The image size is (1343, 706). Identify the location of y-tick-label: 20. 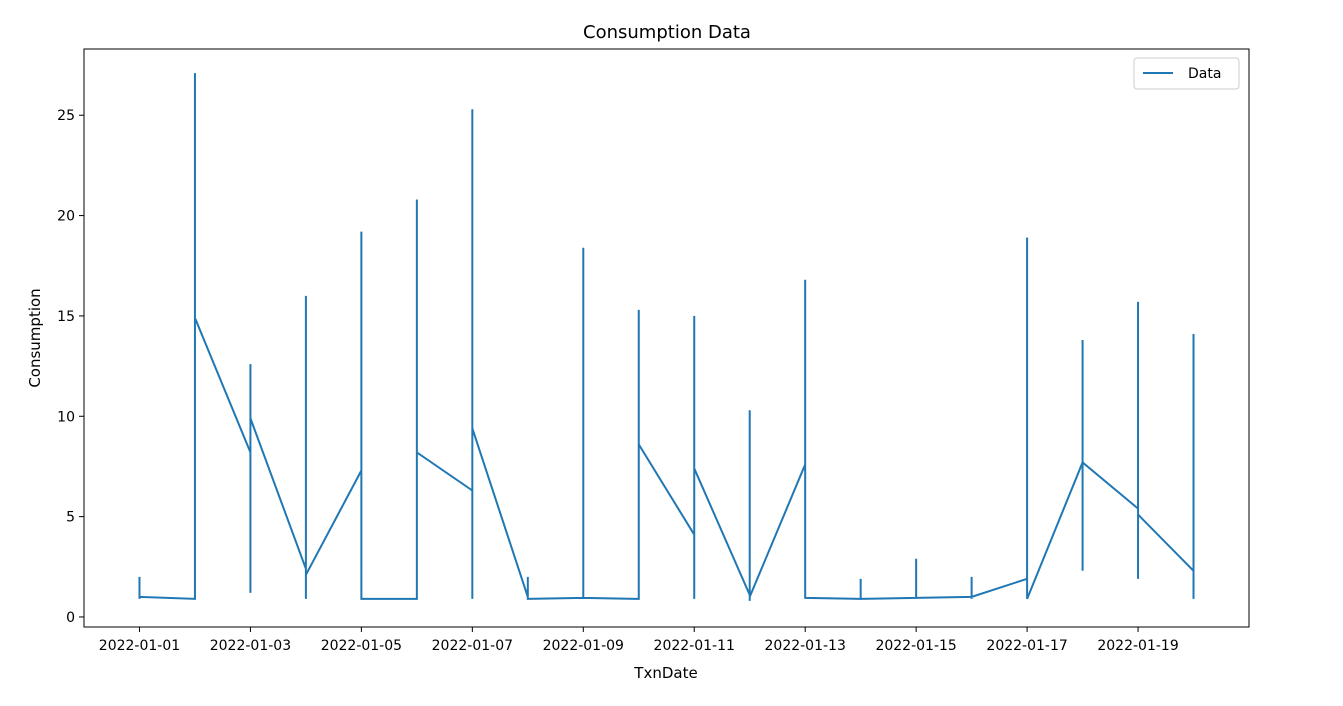
(66, 217).